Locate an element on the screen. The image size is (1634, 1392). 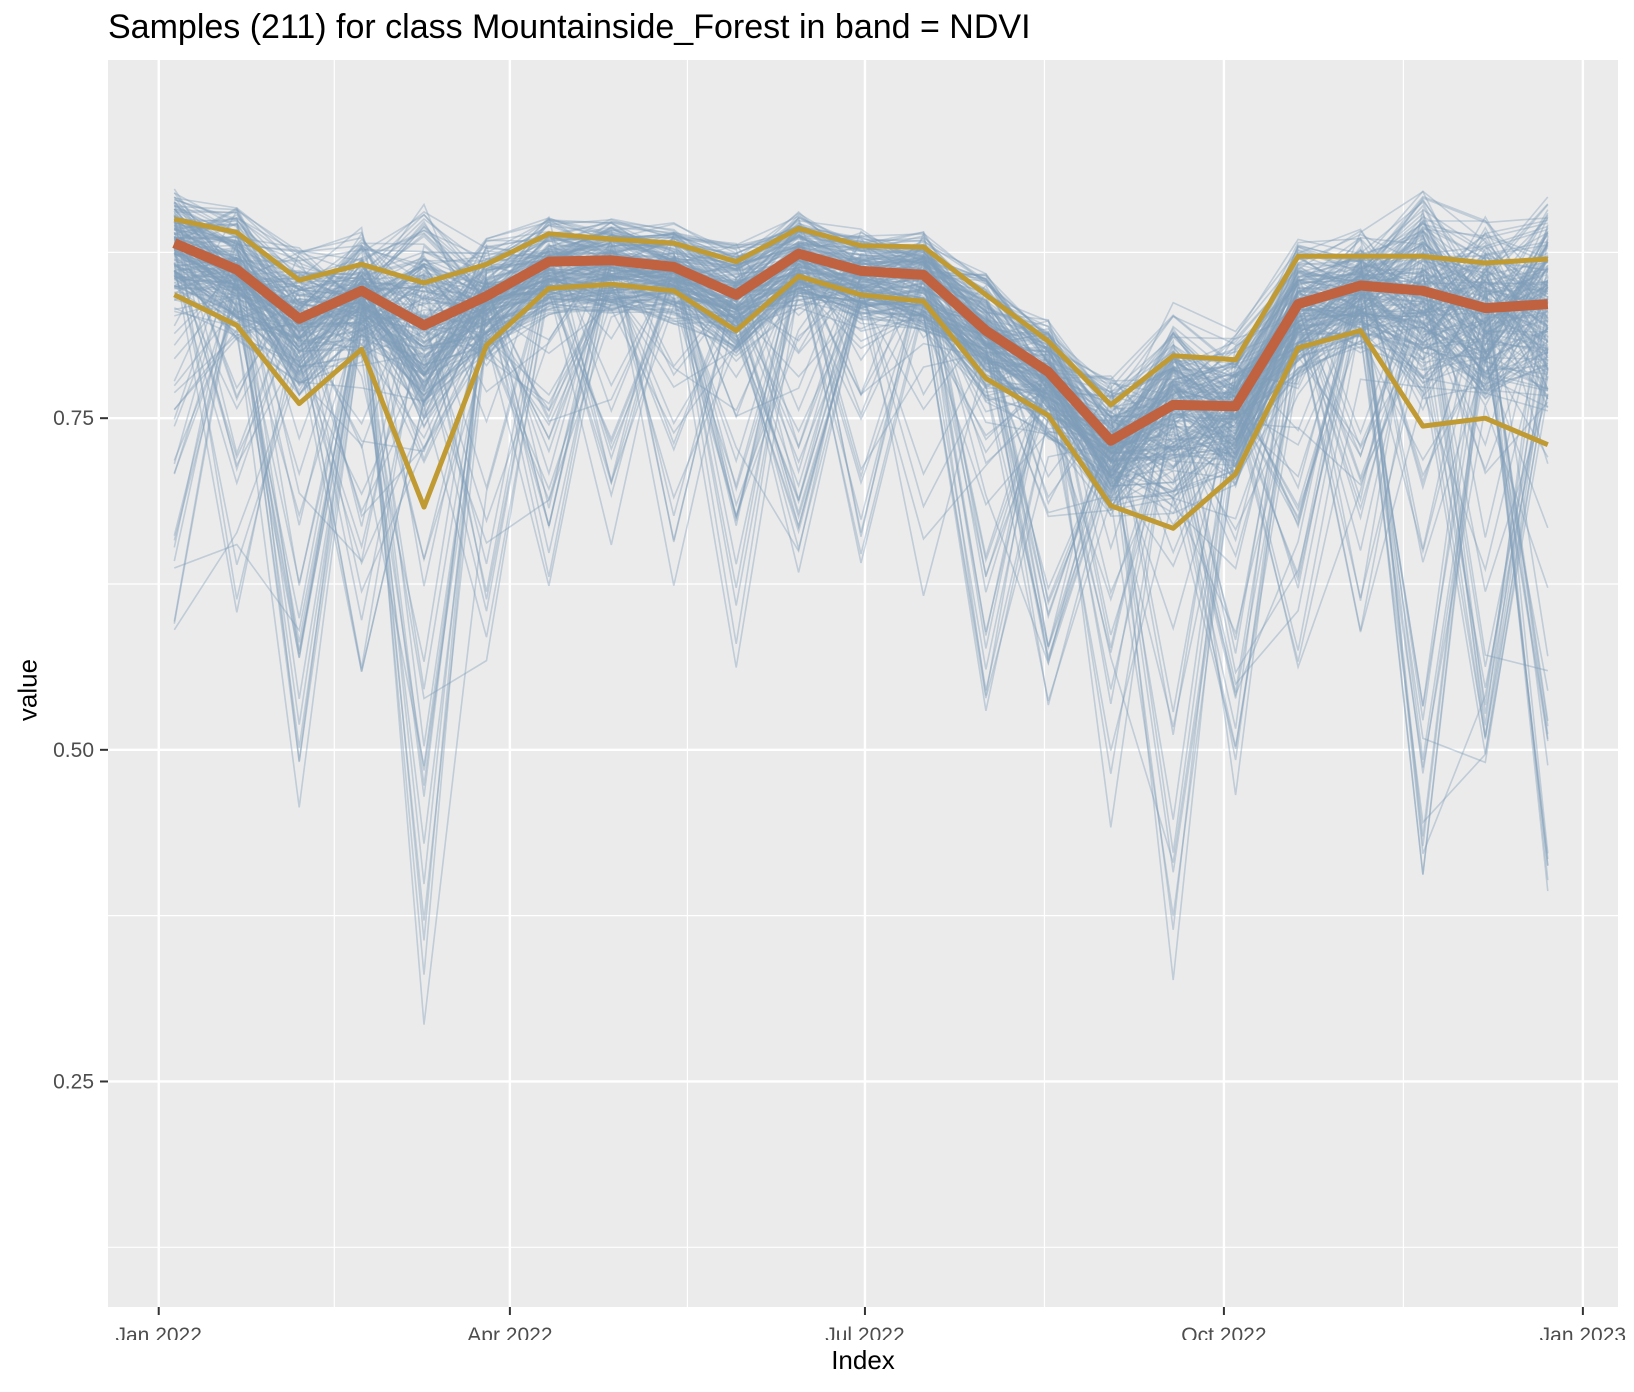
upper-quantile-line is located at coordinates (860, 312).